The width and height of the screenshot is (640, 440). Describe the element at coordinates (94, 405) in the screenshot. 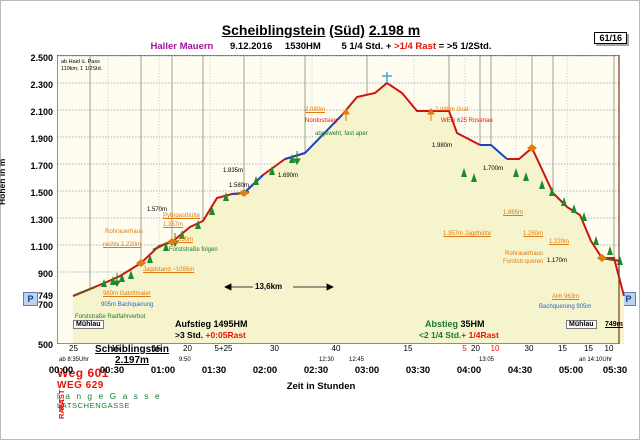

I see `latschengasse-label: LATSCHENGASSE` at that location.